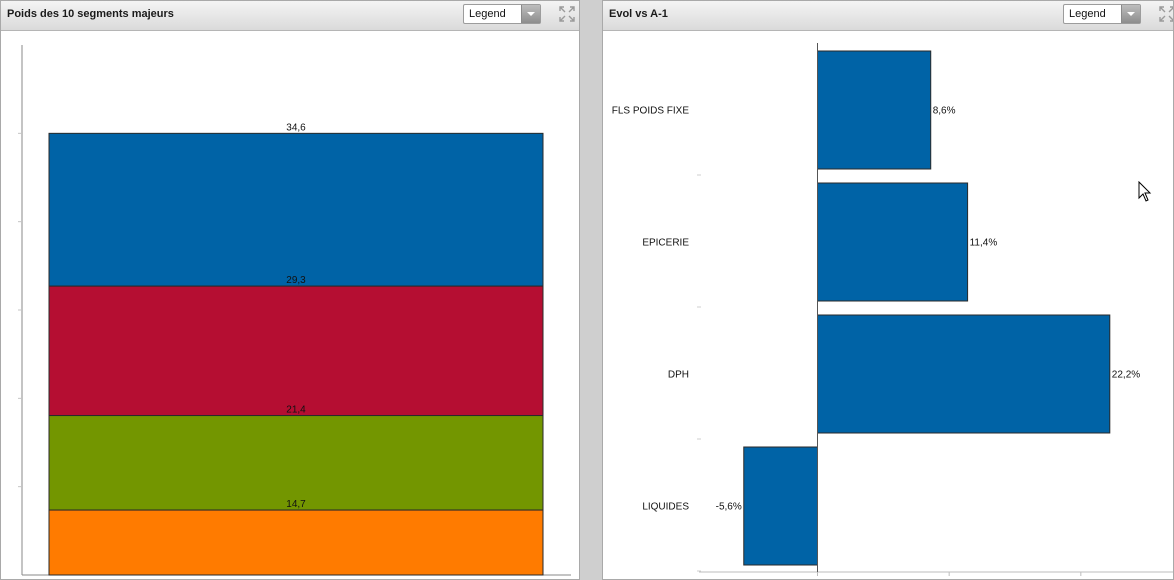  I want to click on data-label: 11,4%, so click(984, 243).